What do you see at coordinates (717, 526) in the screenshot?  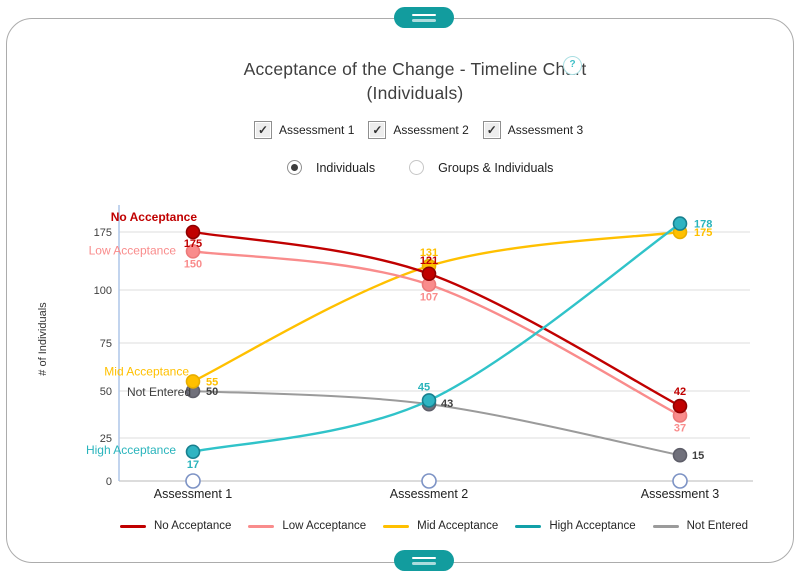 I see `legend-label: Not Entered` at bounding box center [717, 526].